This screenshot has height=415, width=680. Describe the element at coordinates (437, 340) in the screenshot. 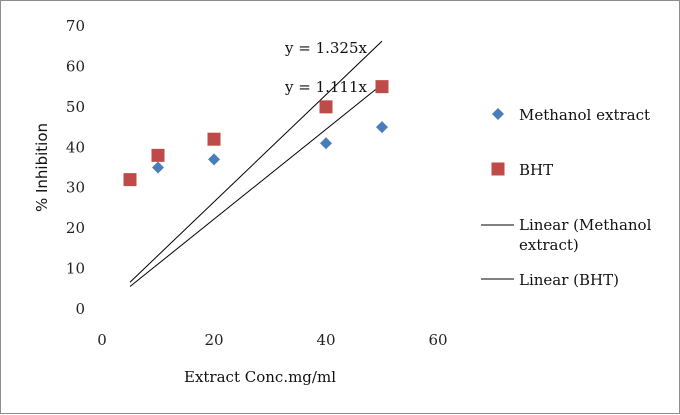

I see `x-tick-label: 60` at that location.